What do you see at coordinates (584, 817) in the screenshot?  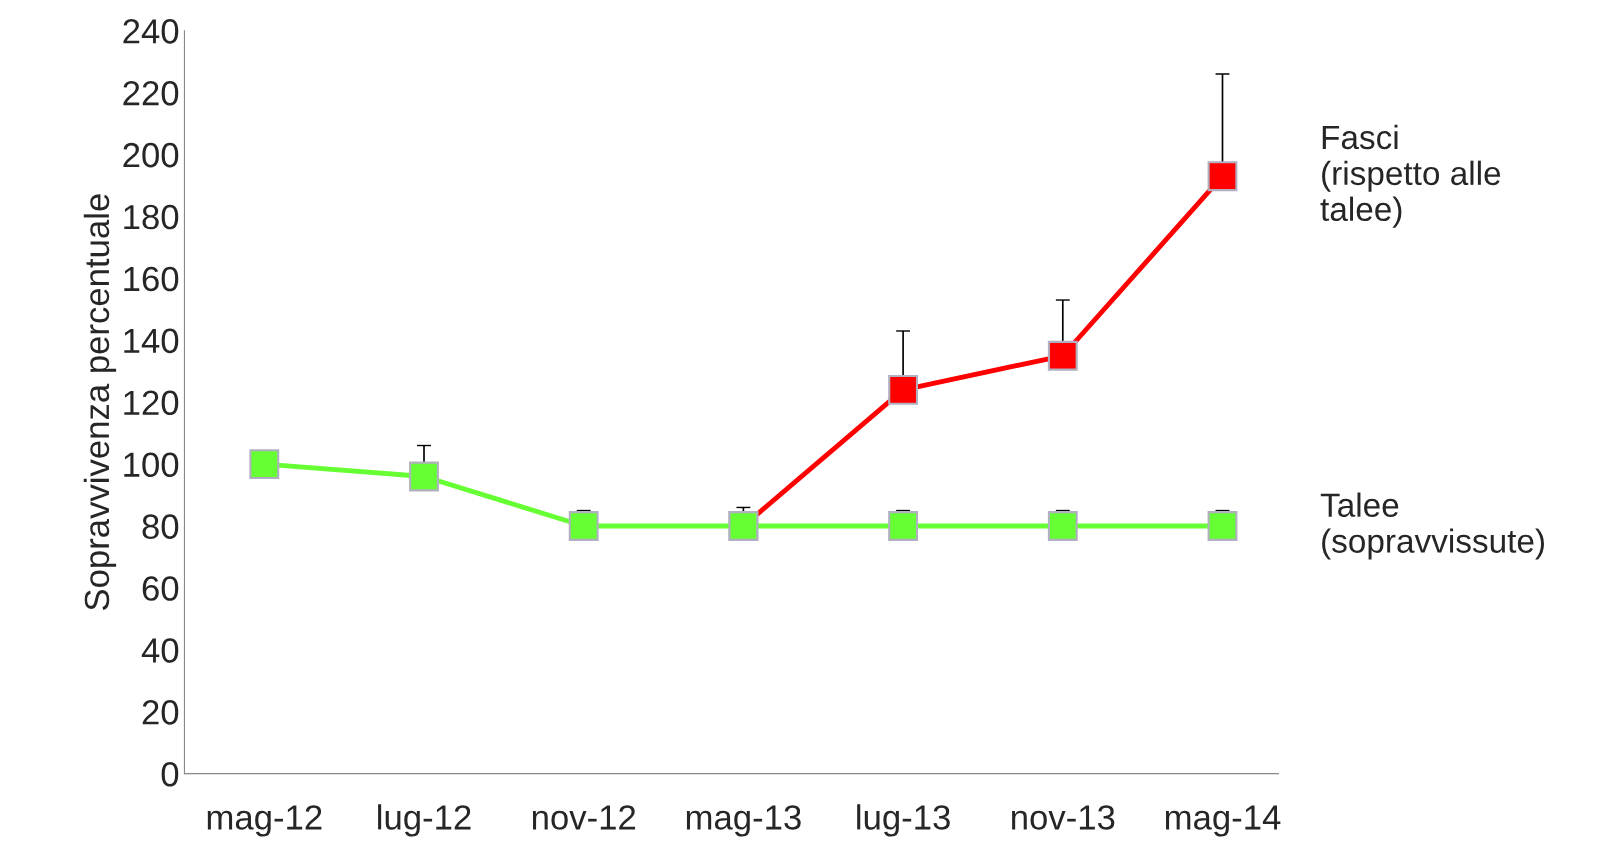 I see `x-tick-label: nov-12` at bounding box center [584, 817].